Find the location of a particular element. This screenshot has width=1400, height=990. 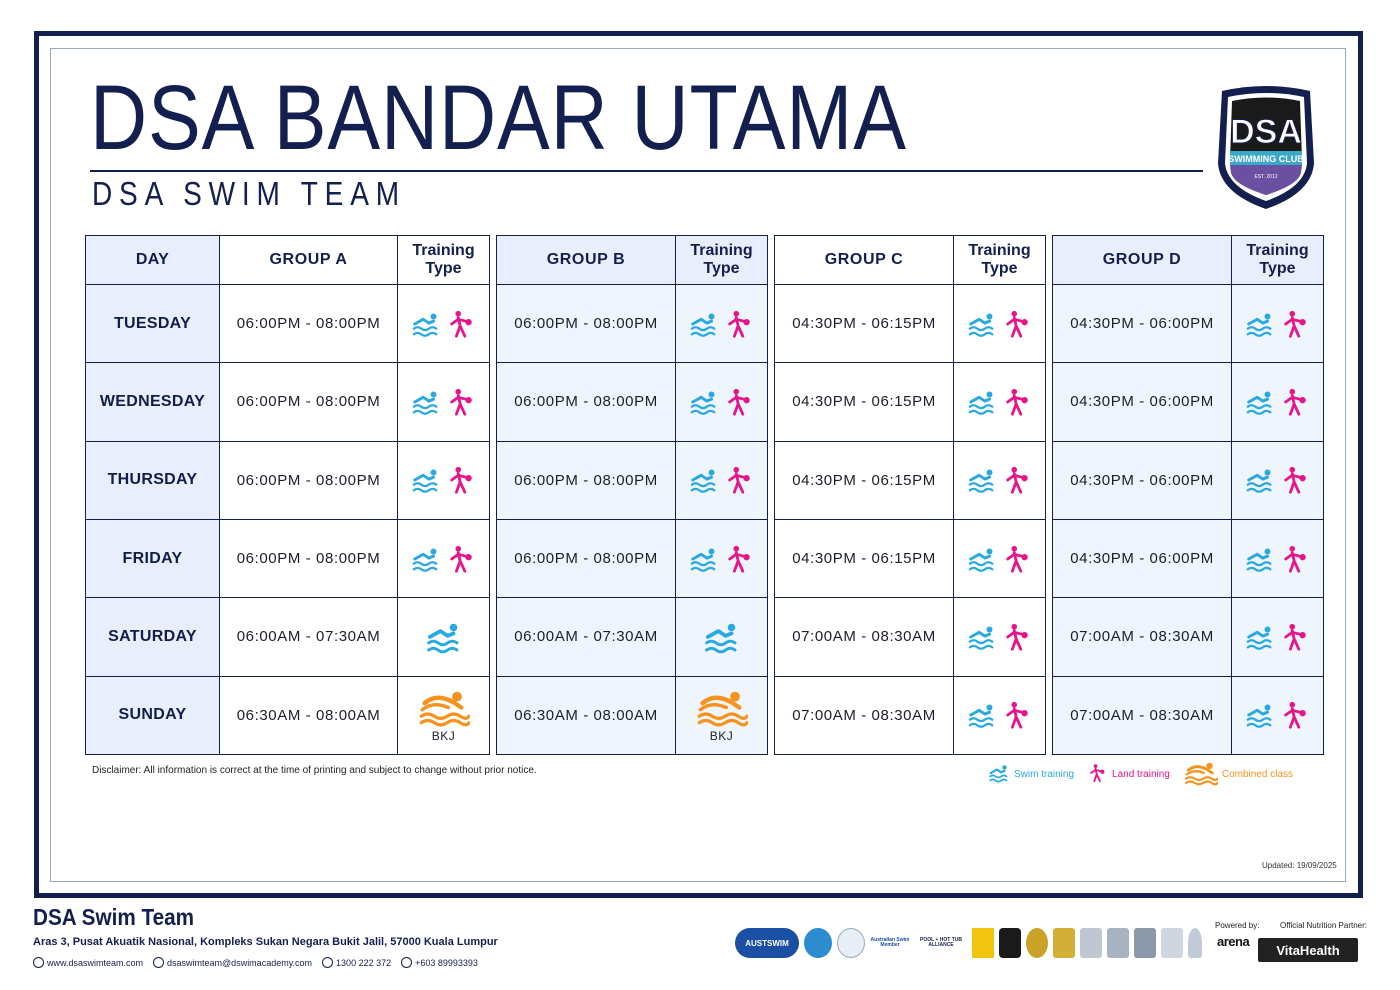

swim-legend-icon is located at coordinates (999, 774).